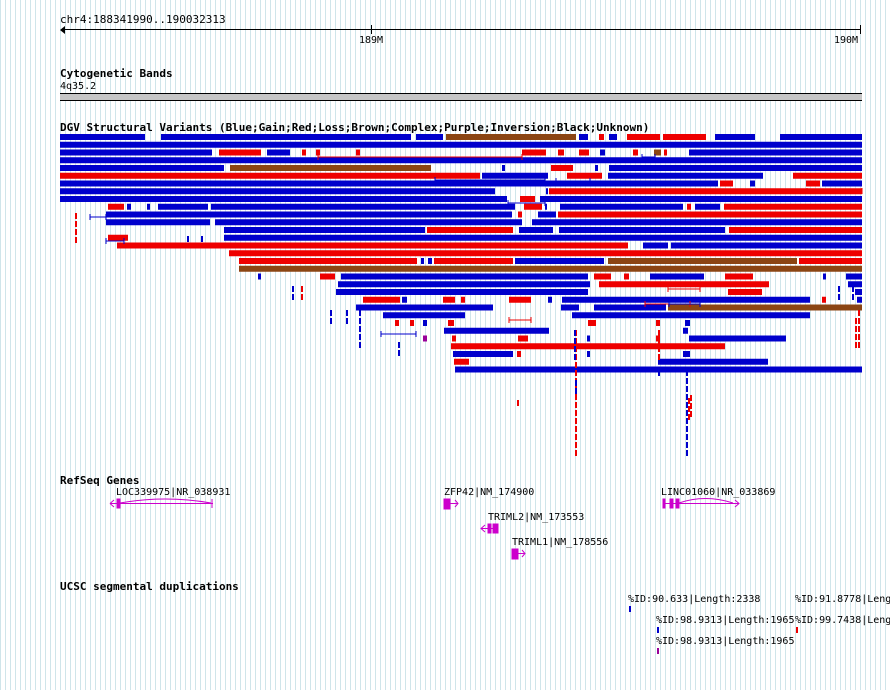  What do you see at coordinates (461, 97) in the screenshot?
I see `cytoband-bar` at bounding box center [461, 97].